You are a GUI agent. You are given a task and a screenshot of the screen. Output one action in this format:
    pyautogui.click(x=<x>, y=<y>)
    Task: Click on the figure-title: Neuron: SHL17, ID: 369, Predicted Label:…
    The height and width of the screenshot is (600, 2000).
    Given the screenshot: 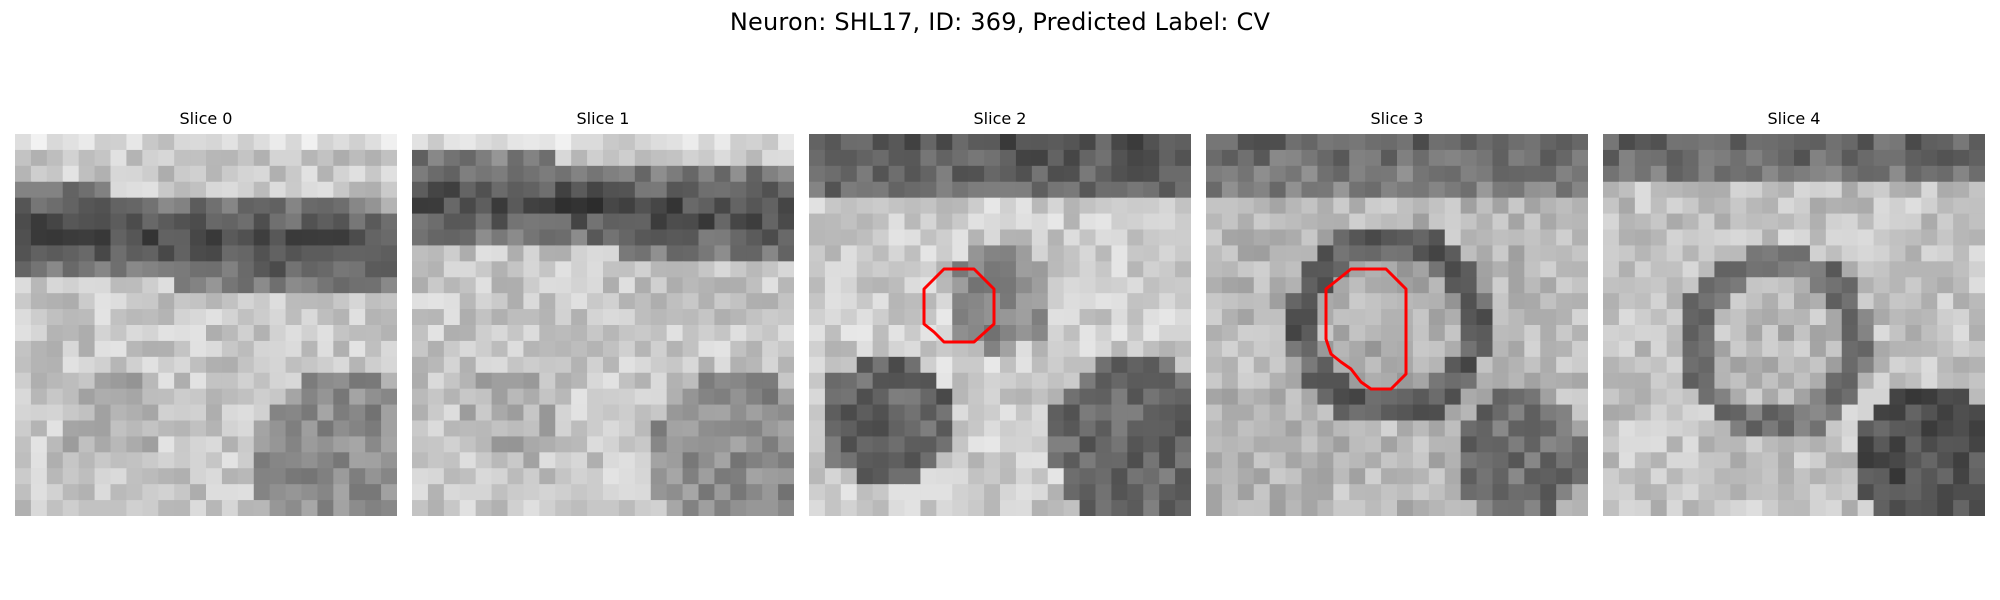 What is the action you would take?
    pyautogui.click(x=1000, y=22)
    